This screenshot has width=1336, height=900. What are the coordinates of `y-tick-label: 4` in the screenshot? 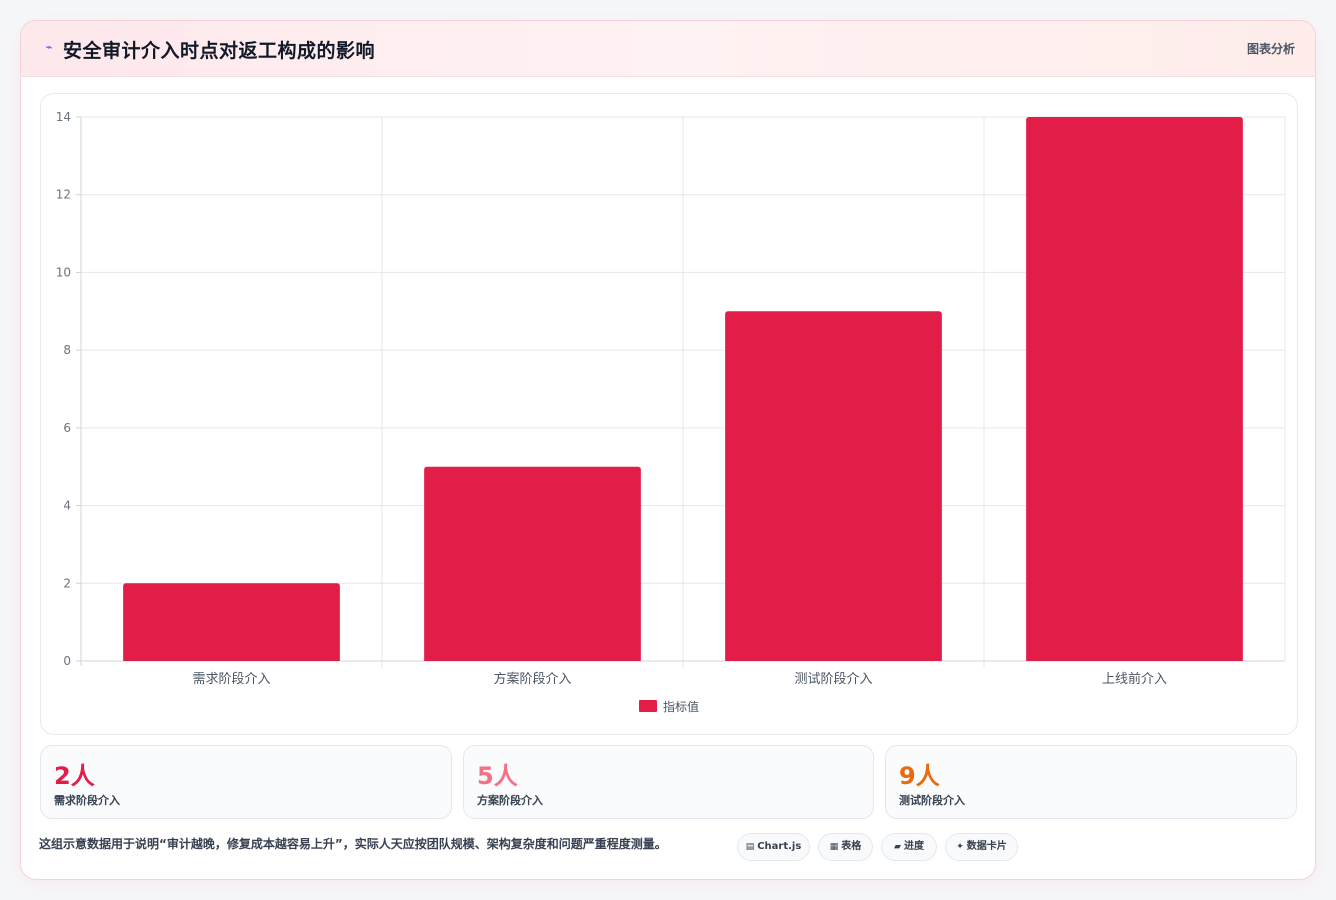 It's located at (67, 506).